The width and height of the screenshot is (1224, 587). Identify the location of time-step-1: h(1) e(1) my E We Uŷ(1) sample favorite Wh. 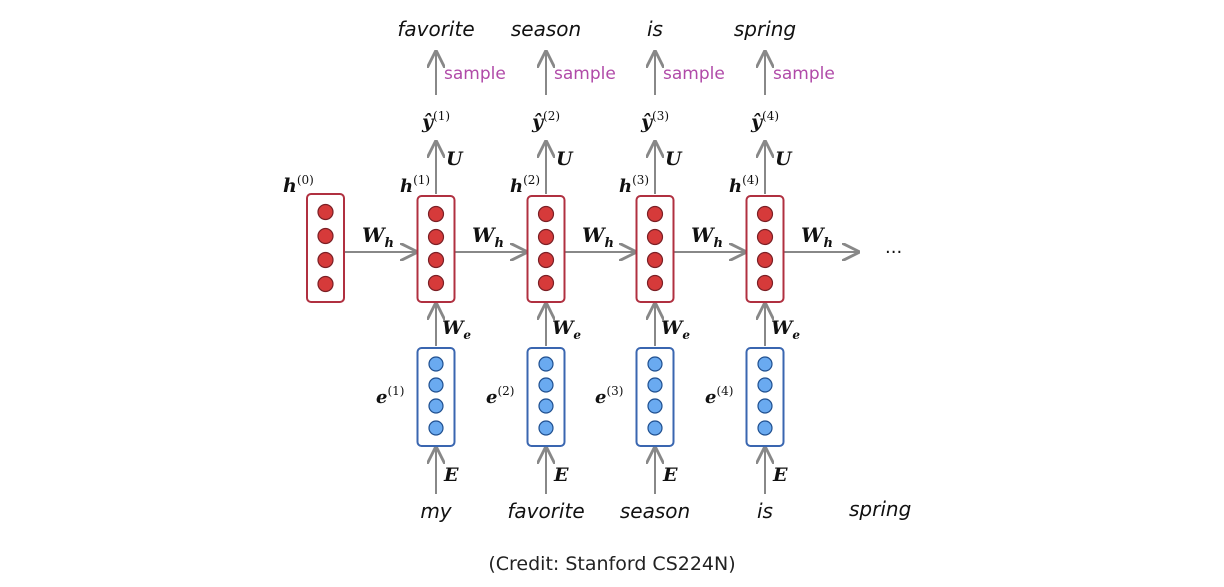
(441, 270).